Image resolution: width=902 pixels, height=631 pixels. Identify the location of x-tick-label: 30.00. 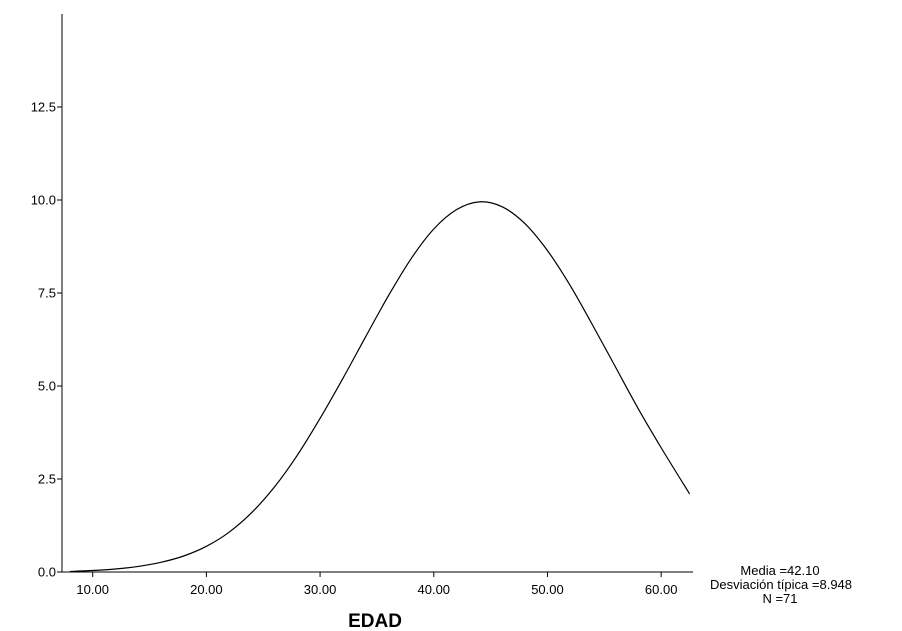
(320, 589).